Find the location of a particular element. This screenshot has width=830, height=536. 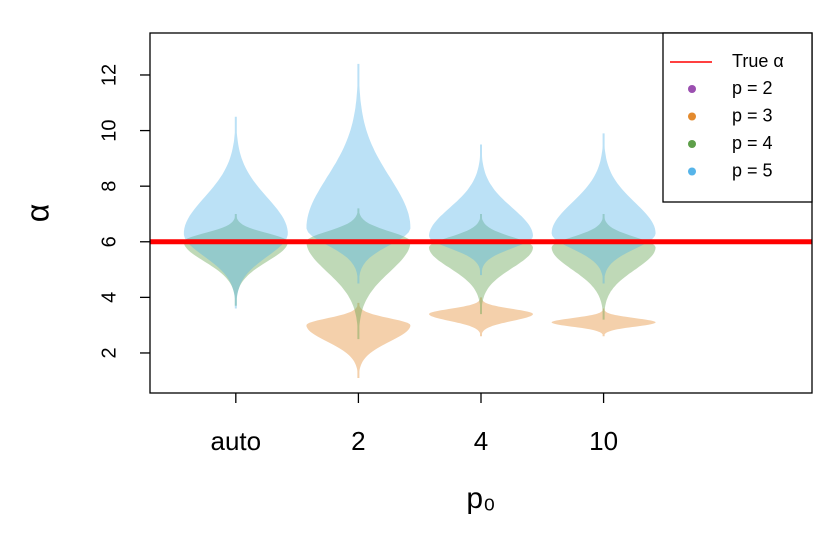

y-tick-label: 8 is located at coordinates (109, 186).